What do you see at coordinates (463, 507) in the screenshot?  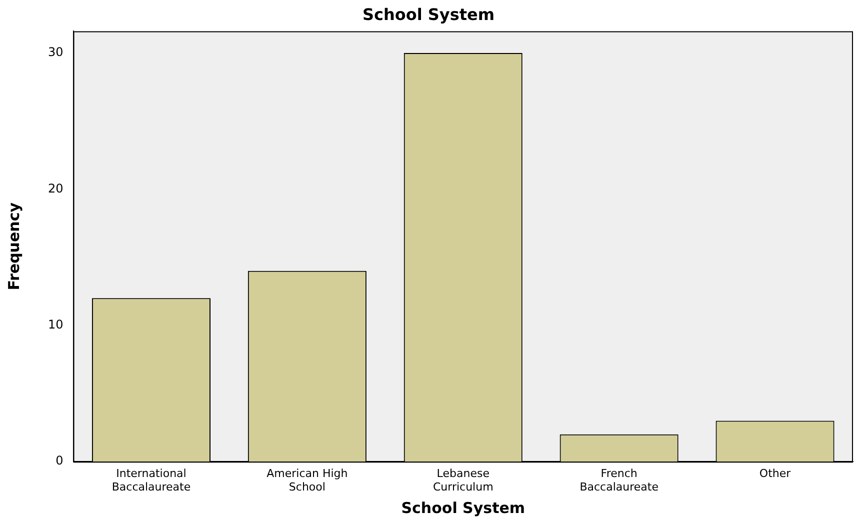 I see `x-axis-title: School System` at bounding box center [463, 507].